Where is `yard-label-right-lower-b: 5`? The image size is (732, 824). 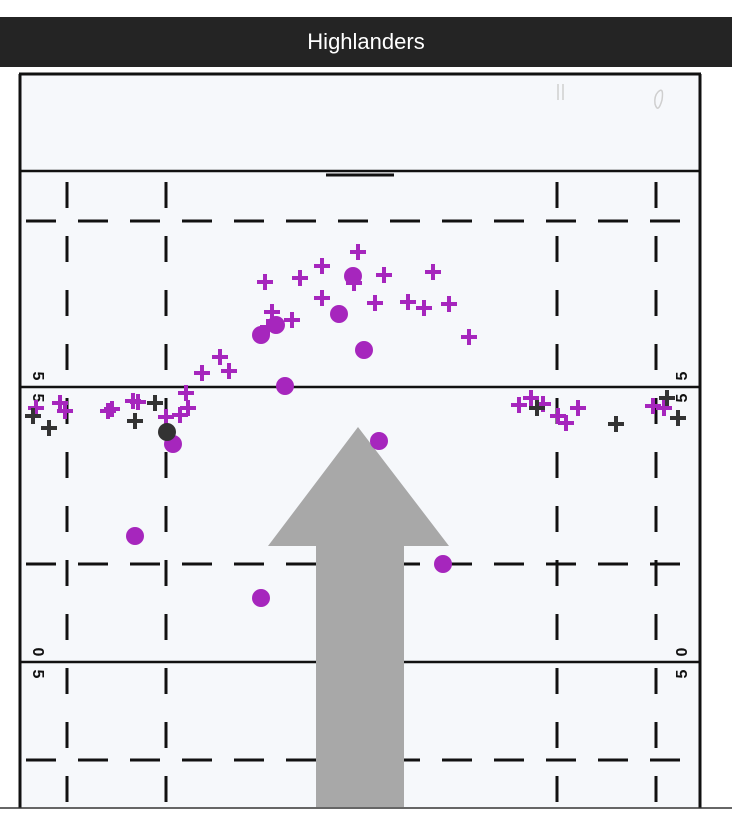
yard-label-right-lower-b: 5 is located at coordinates (682, 673).